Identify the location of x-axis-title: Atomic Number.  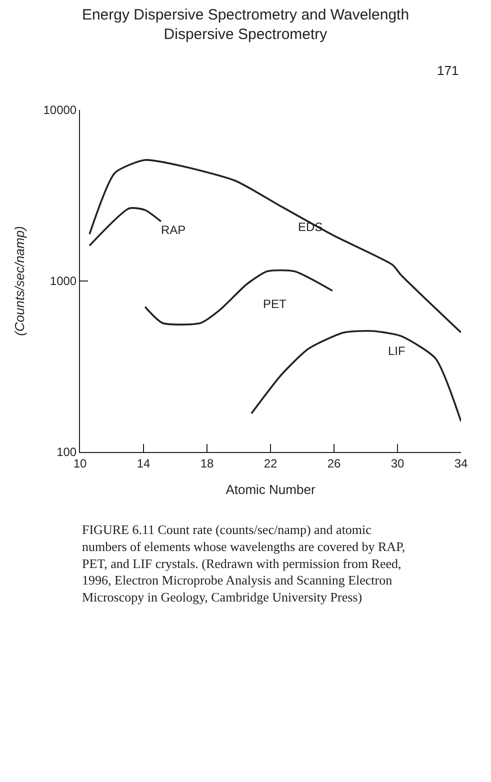
(271, 489).